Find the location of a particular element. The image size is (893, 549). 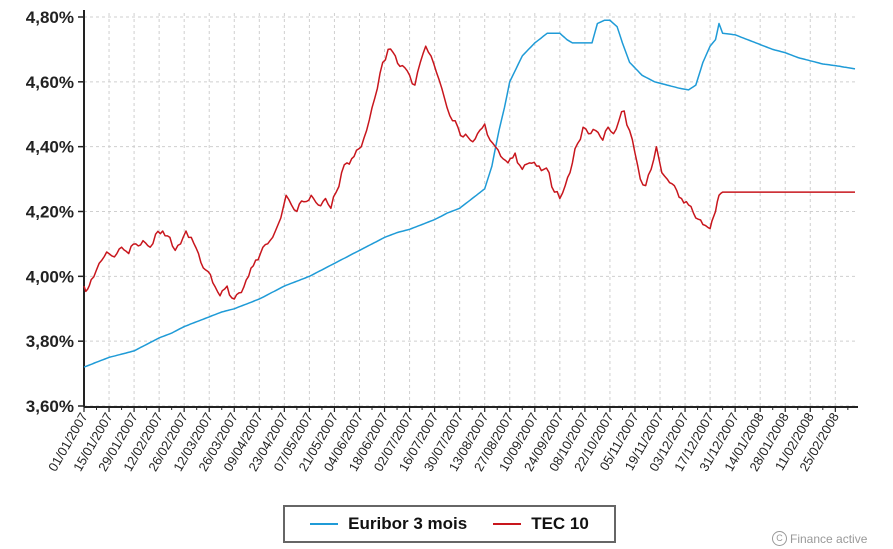

legend-swatch-euribor is located at coordinates (324, 524).